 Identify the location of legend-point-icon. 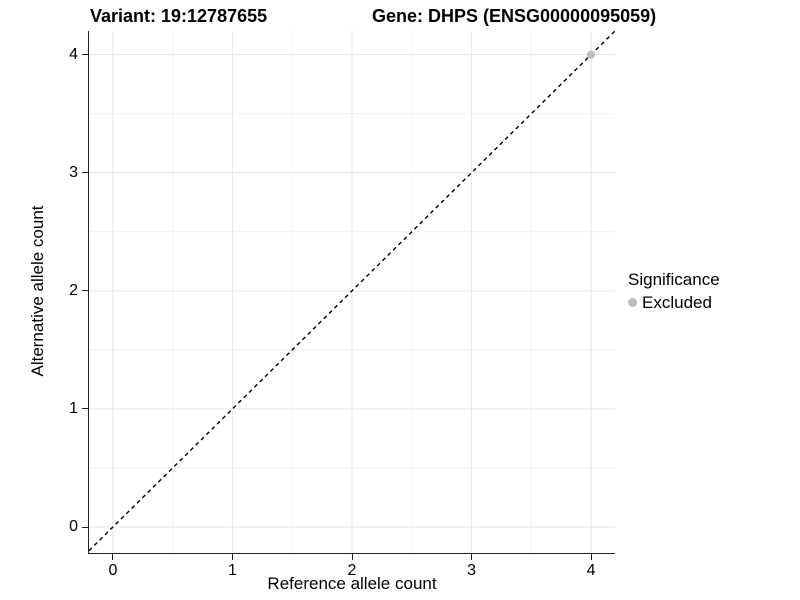
(632, 302).